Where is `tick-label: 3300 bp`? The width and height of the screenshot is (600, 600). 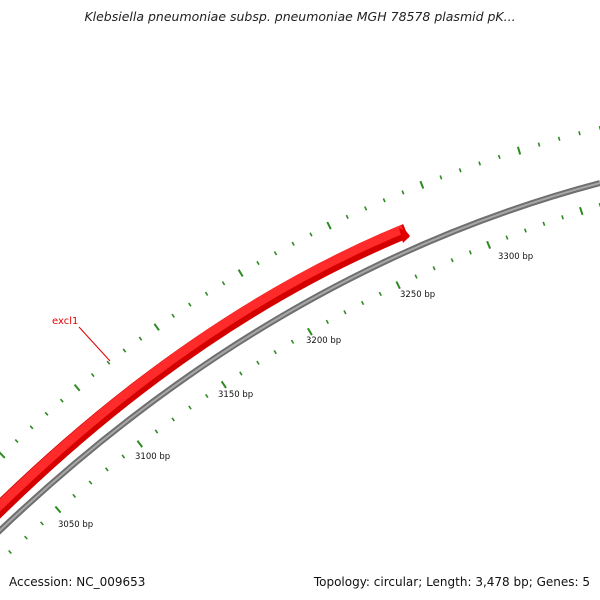
tick-label: 3300 bp is located at coordinates (515, 257).